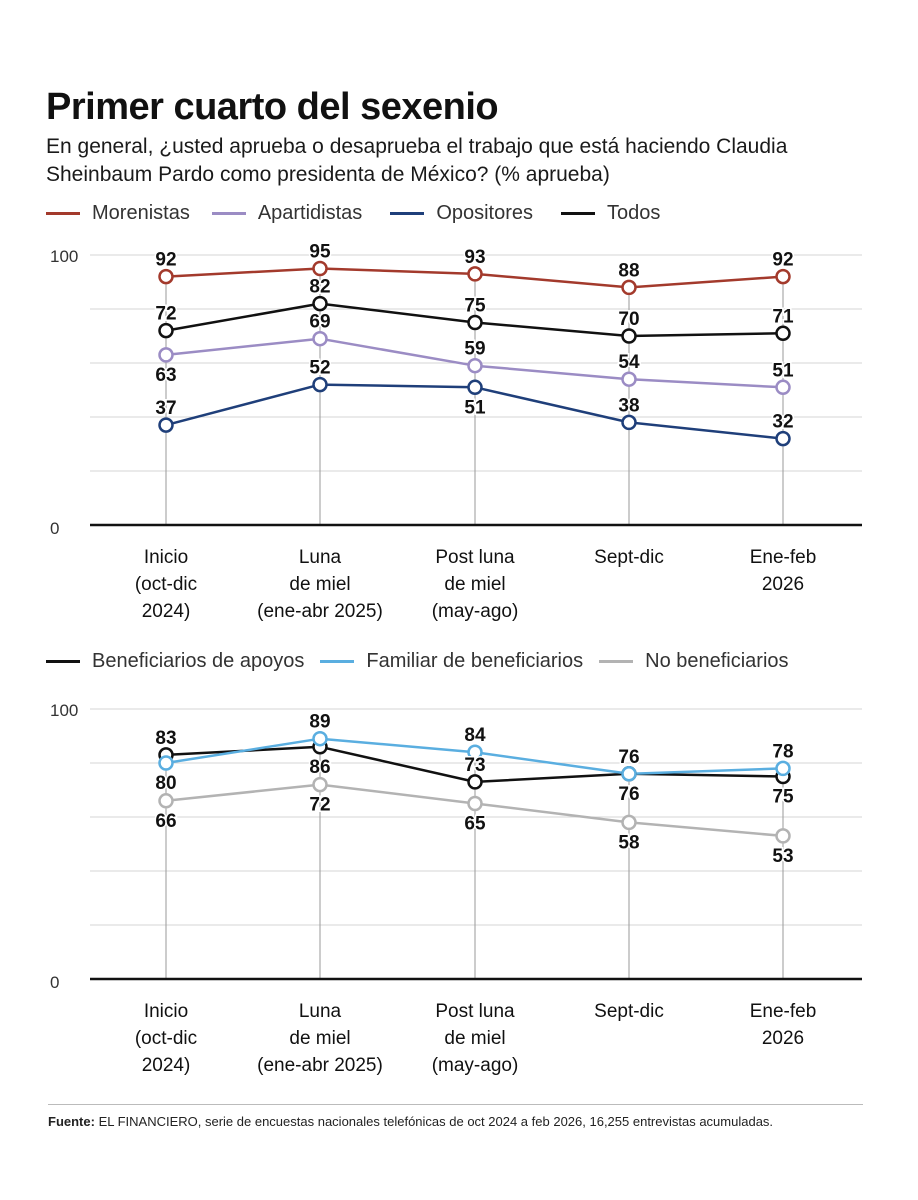 The width and height of the screenshot is (918, 1200). I want to click on data-label-beneficiarios-de-apoyos: 76, so click(628, 794).